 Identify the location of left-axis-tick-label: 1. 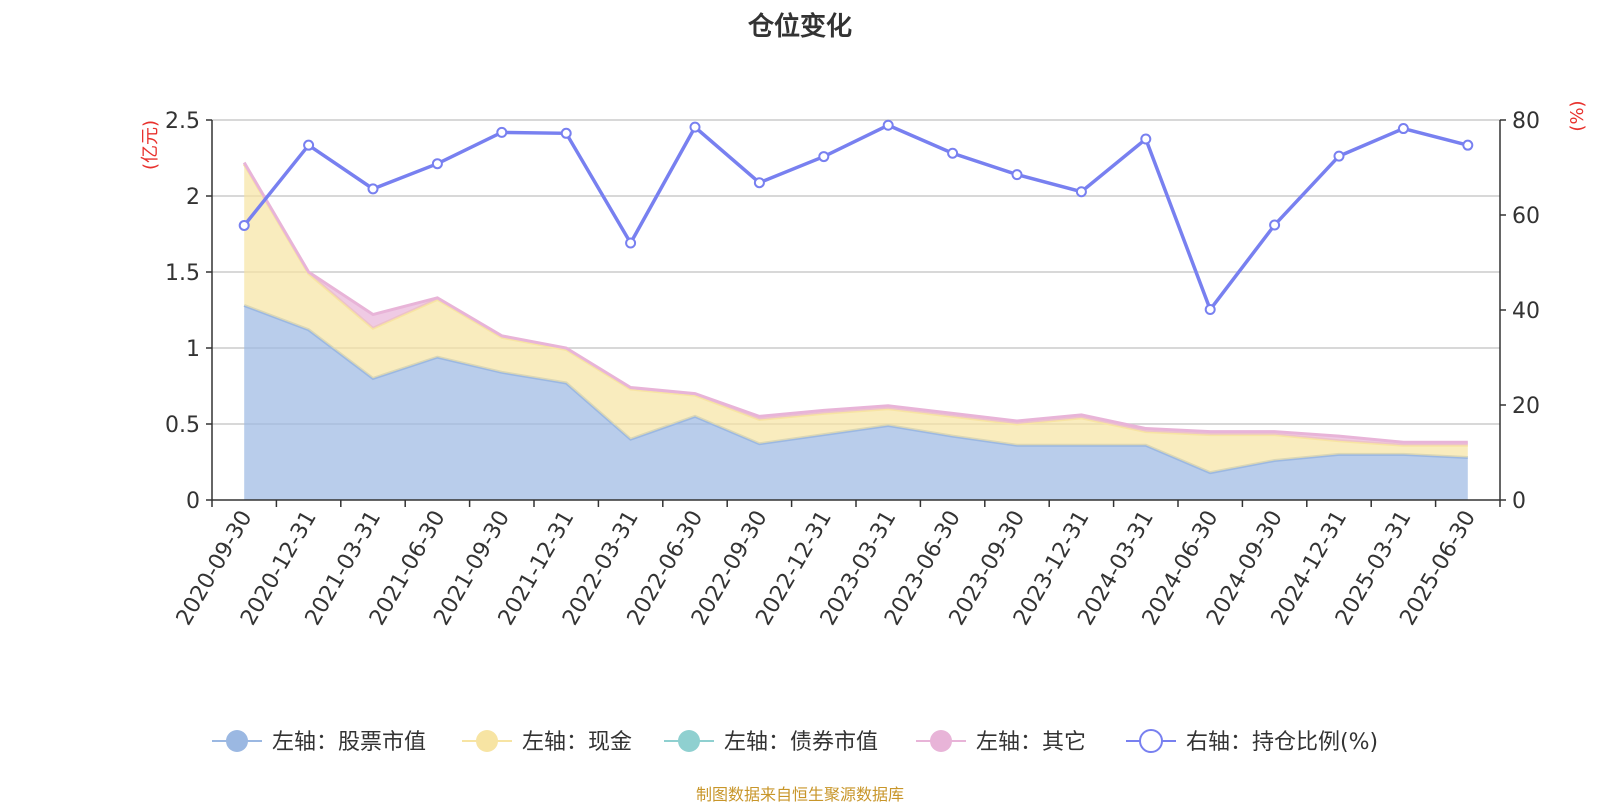
(193, 349).